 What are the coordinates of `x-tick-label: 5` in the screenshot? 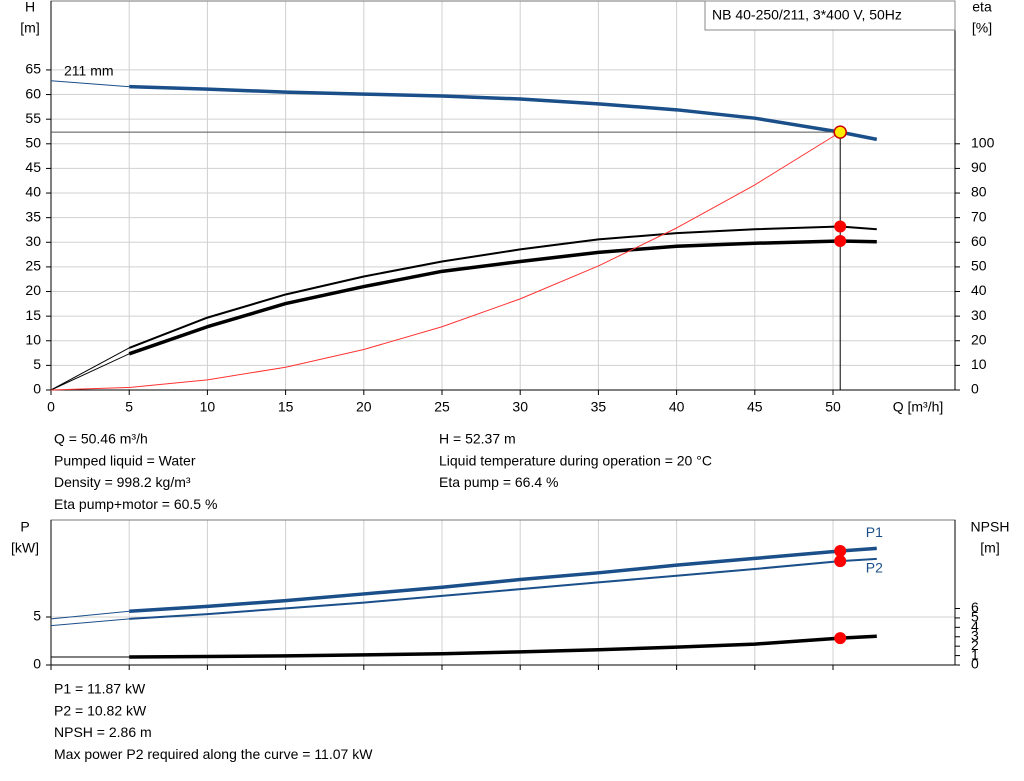 It's located at (129, 407).